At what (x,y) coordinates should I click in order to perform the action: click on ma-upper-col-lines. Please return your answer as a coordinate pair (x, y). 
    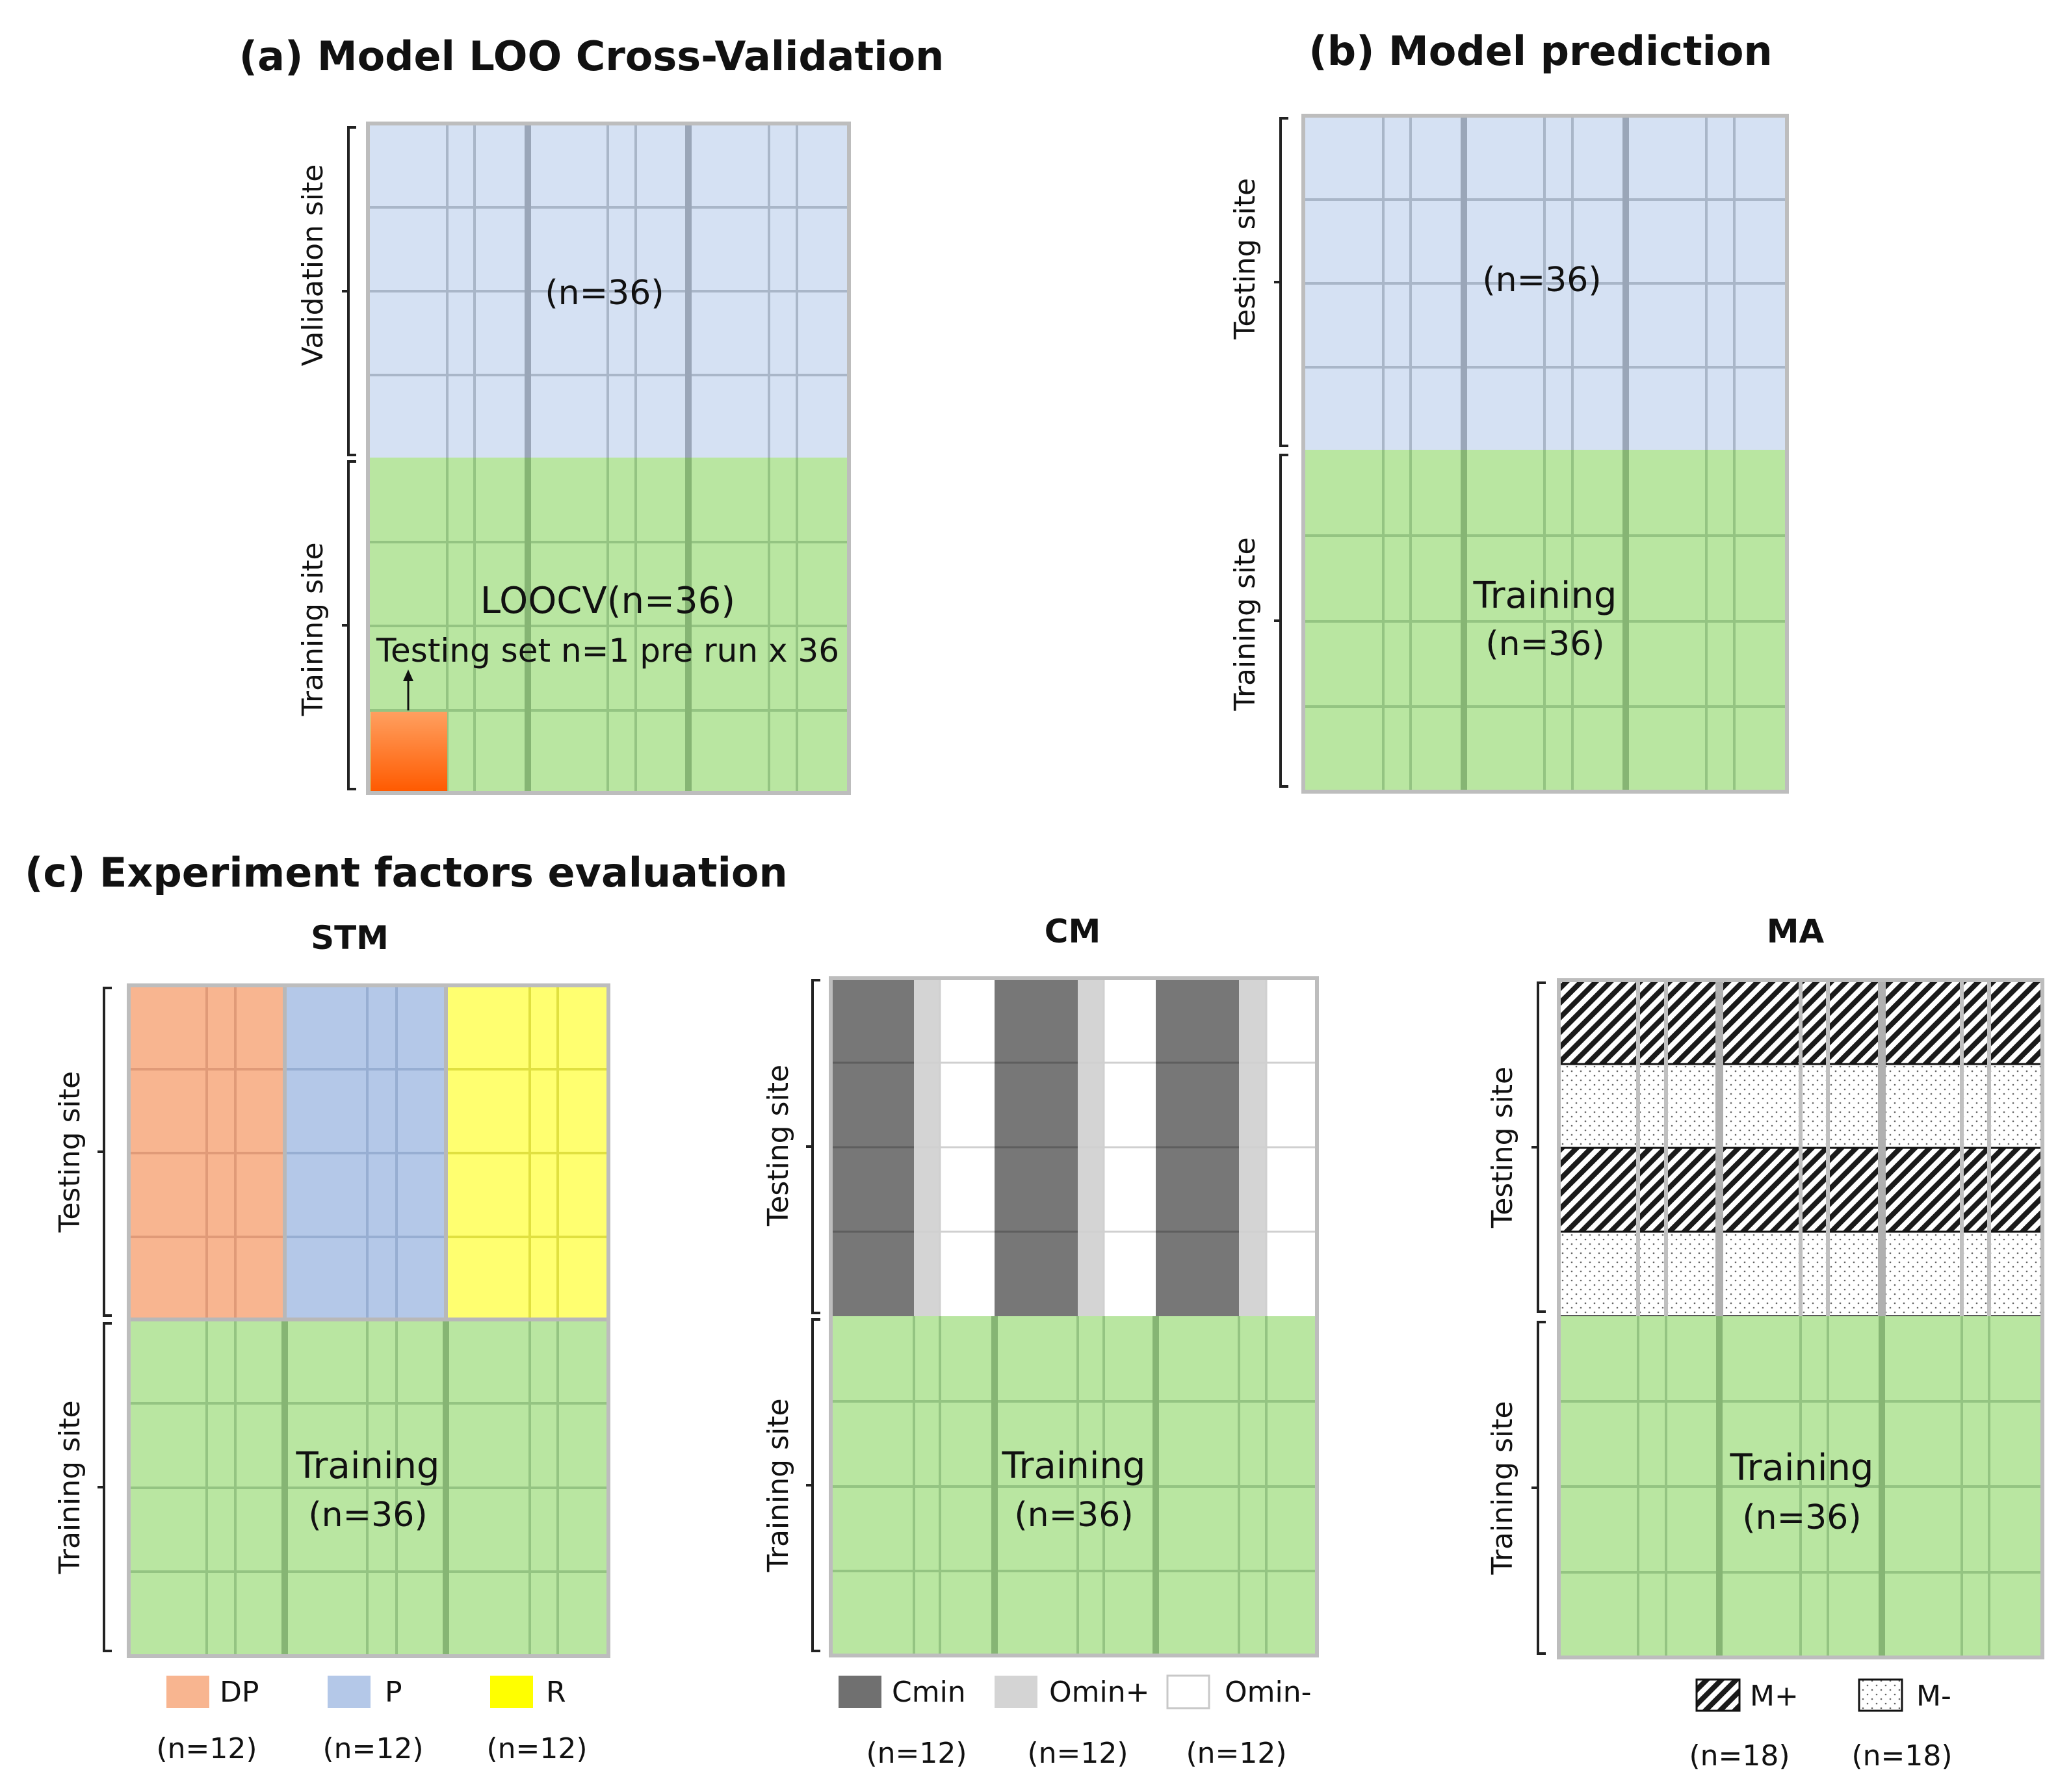
    Looking at the image, I should click on (1814, 1148).